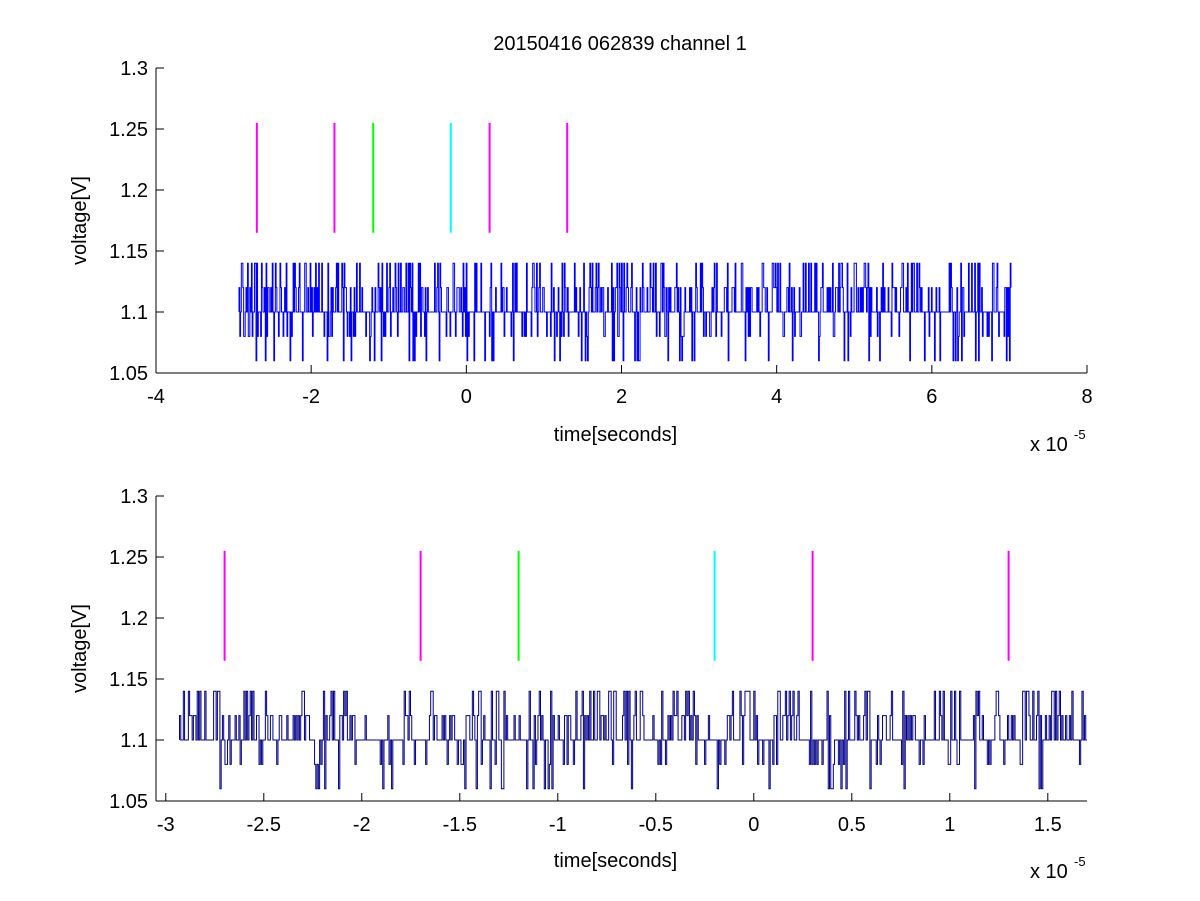 This screenshot has height=901, width=1200. What do you see at coordinates (620, 44) in the screenshot?
I see `figure-title: 20150416 062839 channel 1` at bounding box center [620, 44].